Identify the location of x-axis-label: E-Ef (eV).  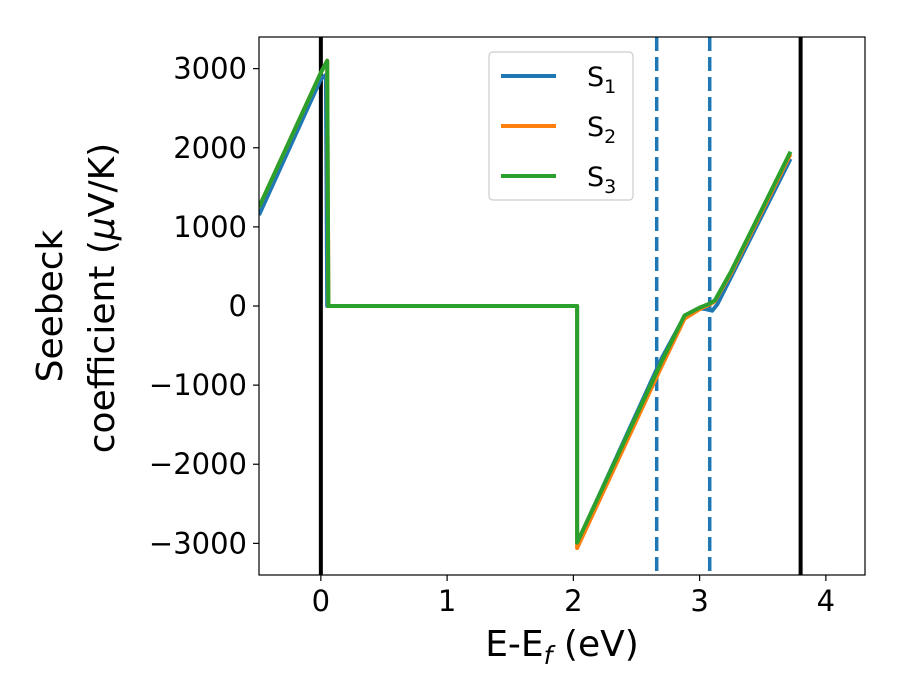
(562, 647).